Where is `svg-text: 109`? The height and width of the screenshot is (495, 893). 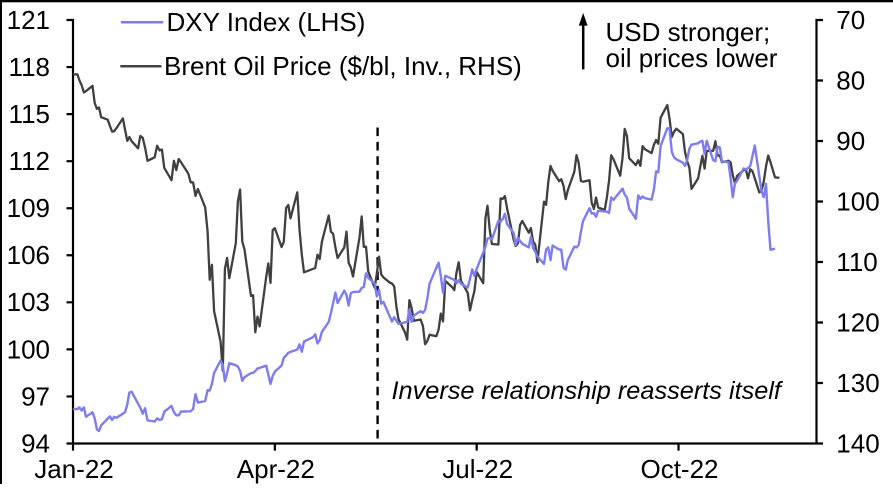
svg-text: 109 is located at coordinates (28, 208).